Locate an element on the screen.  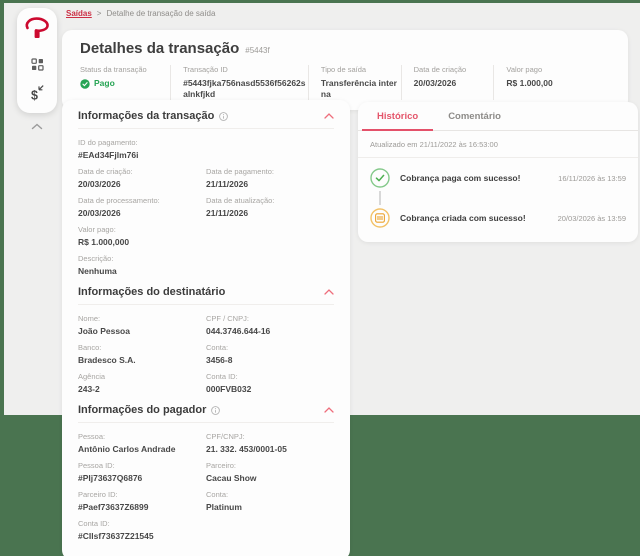
stat-label: Transação ID is located at coordinates (205, 69).